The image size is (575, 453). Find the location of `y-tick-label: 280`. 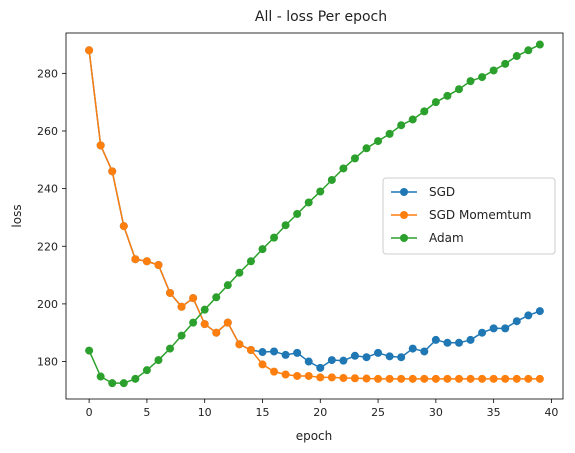

y-tick-label: 280 is located at coordinates (47, 73).